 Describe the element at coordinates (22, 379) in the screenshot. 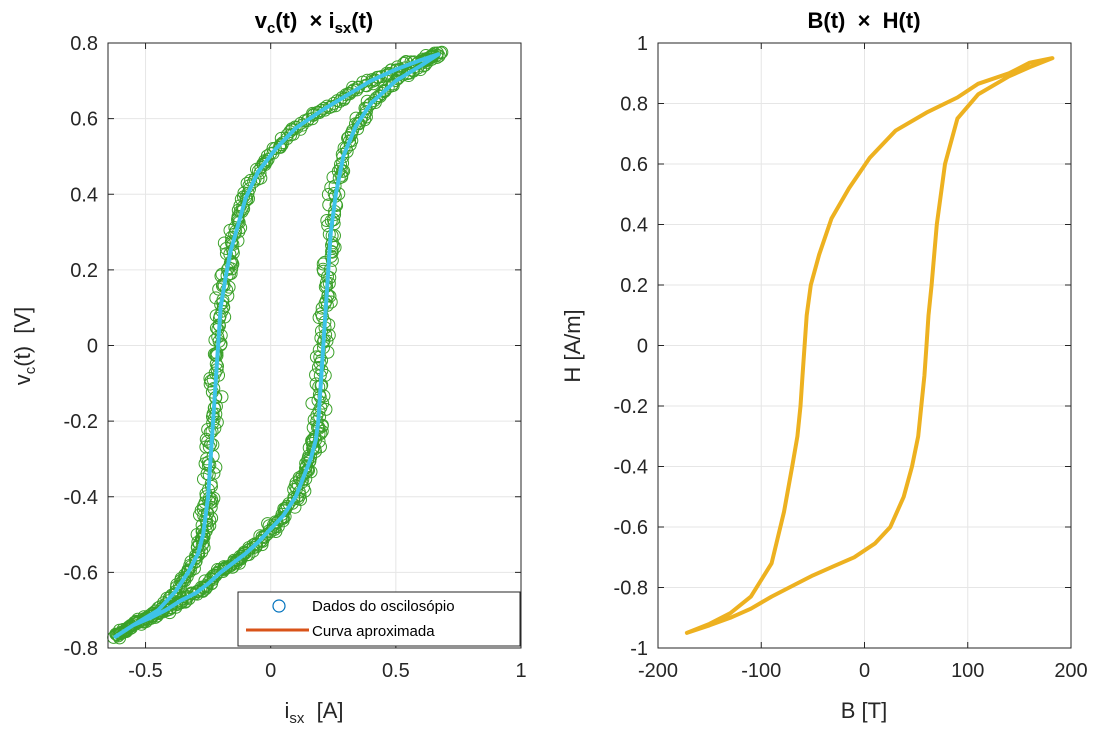

I see `plot1-ylabel-main: v` at that location.